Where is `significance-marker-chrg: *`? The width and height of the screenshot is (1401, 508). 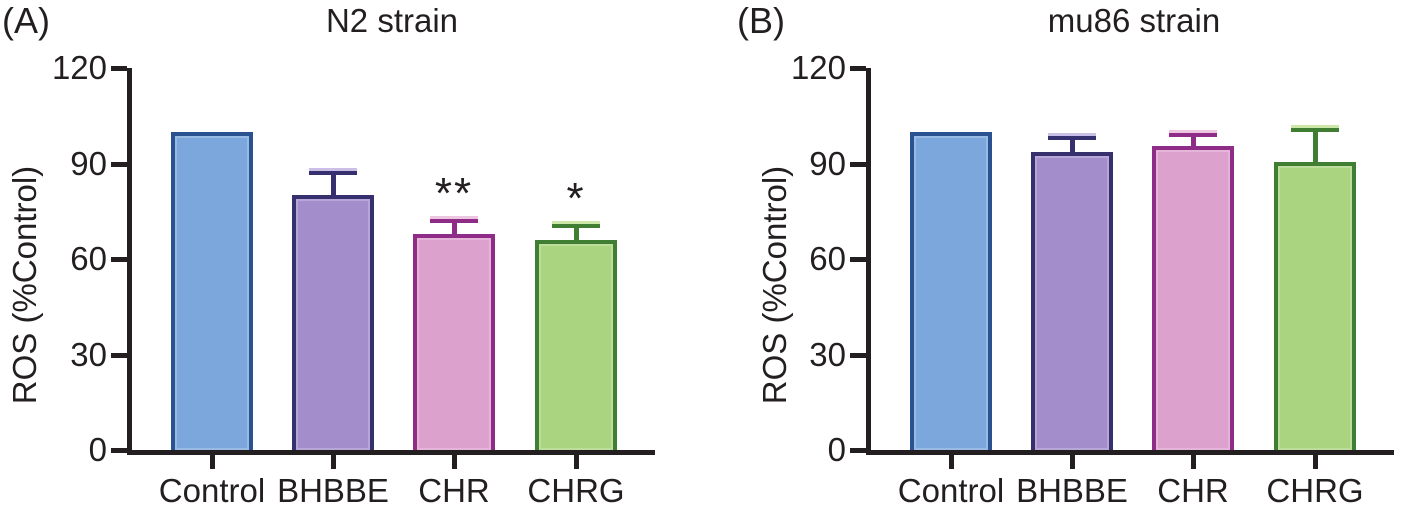
significance-marker-chrg: * is located at coordinates (576, 198).